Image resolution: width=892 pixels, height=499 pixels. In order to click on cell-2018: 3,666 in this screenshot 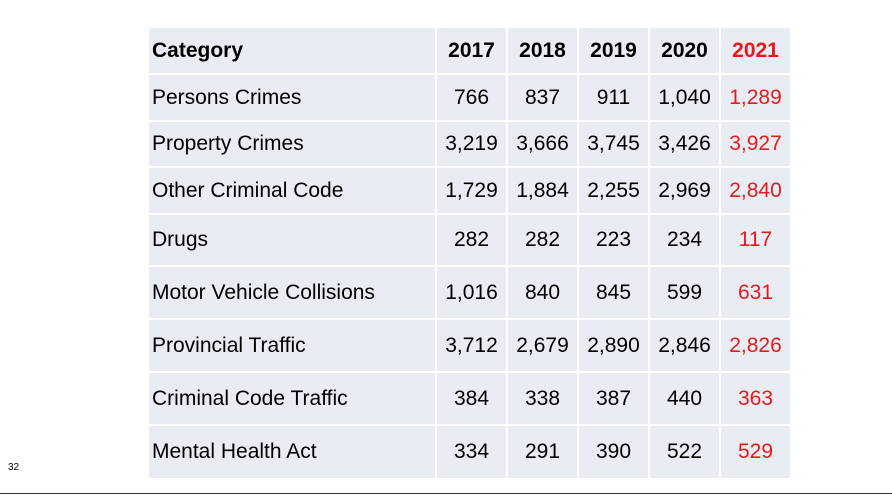, I will do `click(543, 145)`.